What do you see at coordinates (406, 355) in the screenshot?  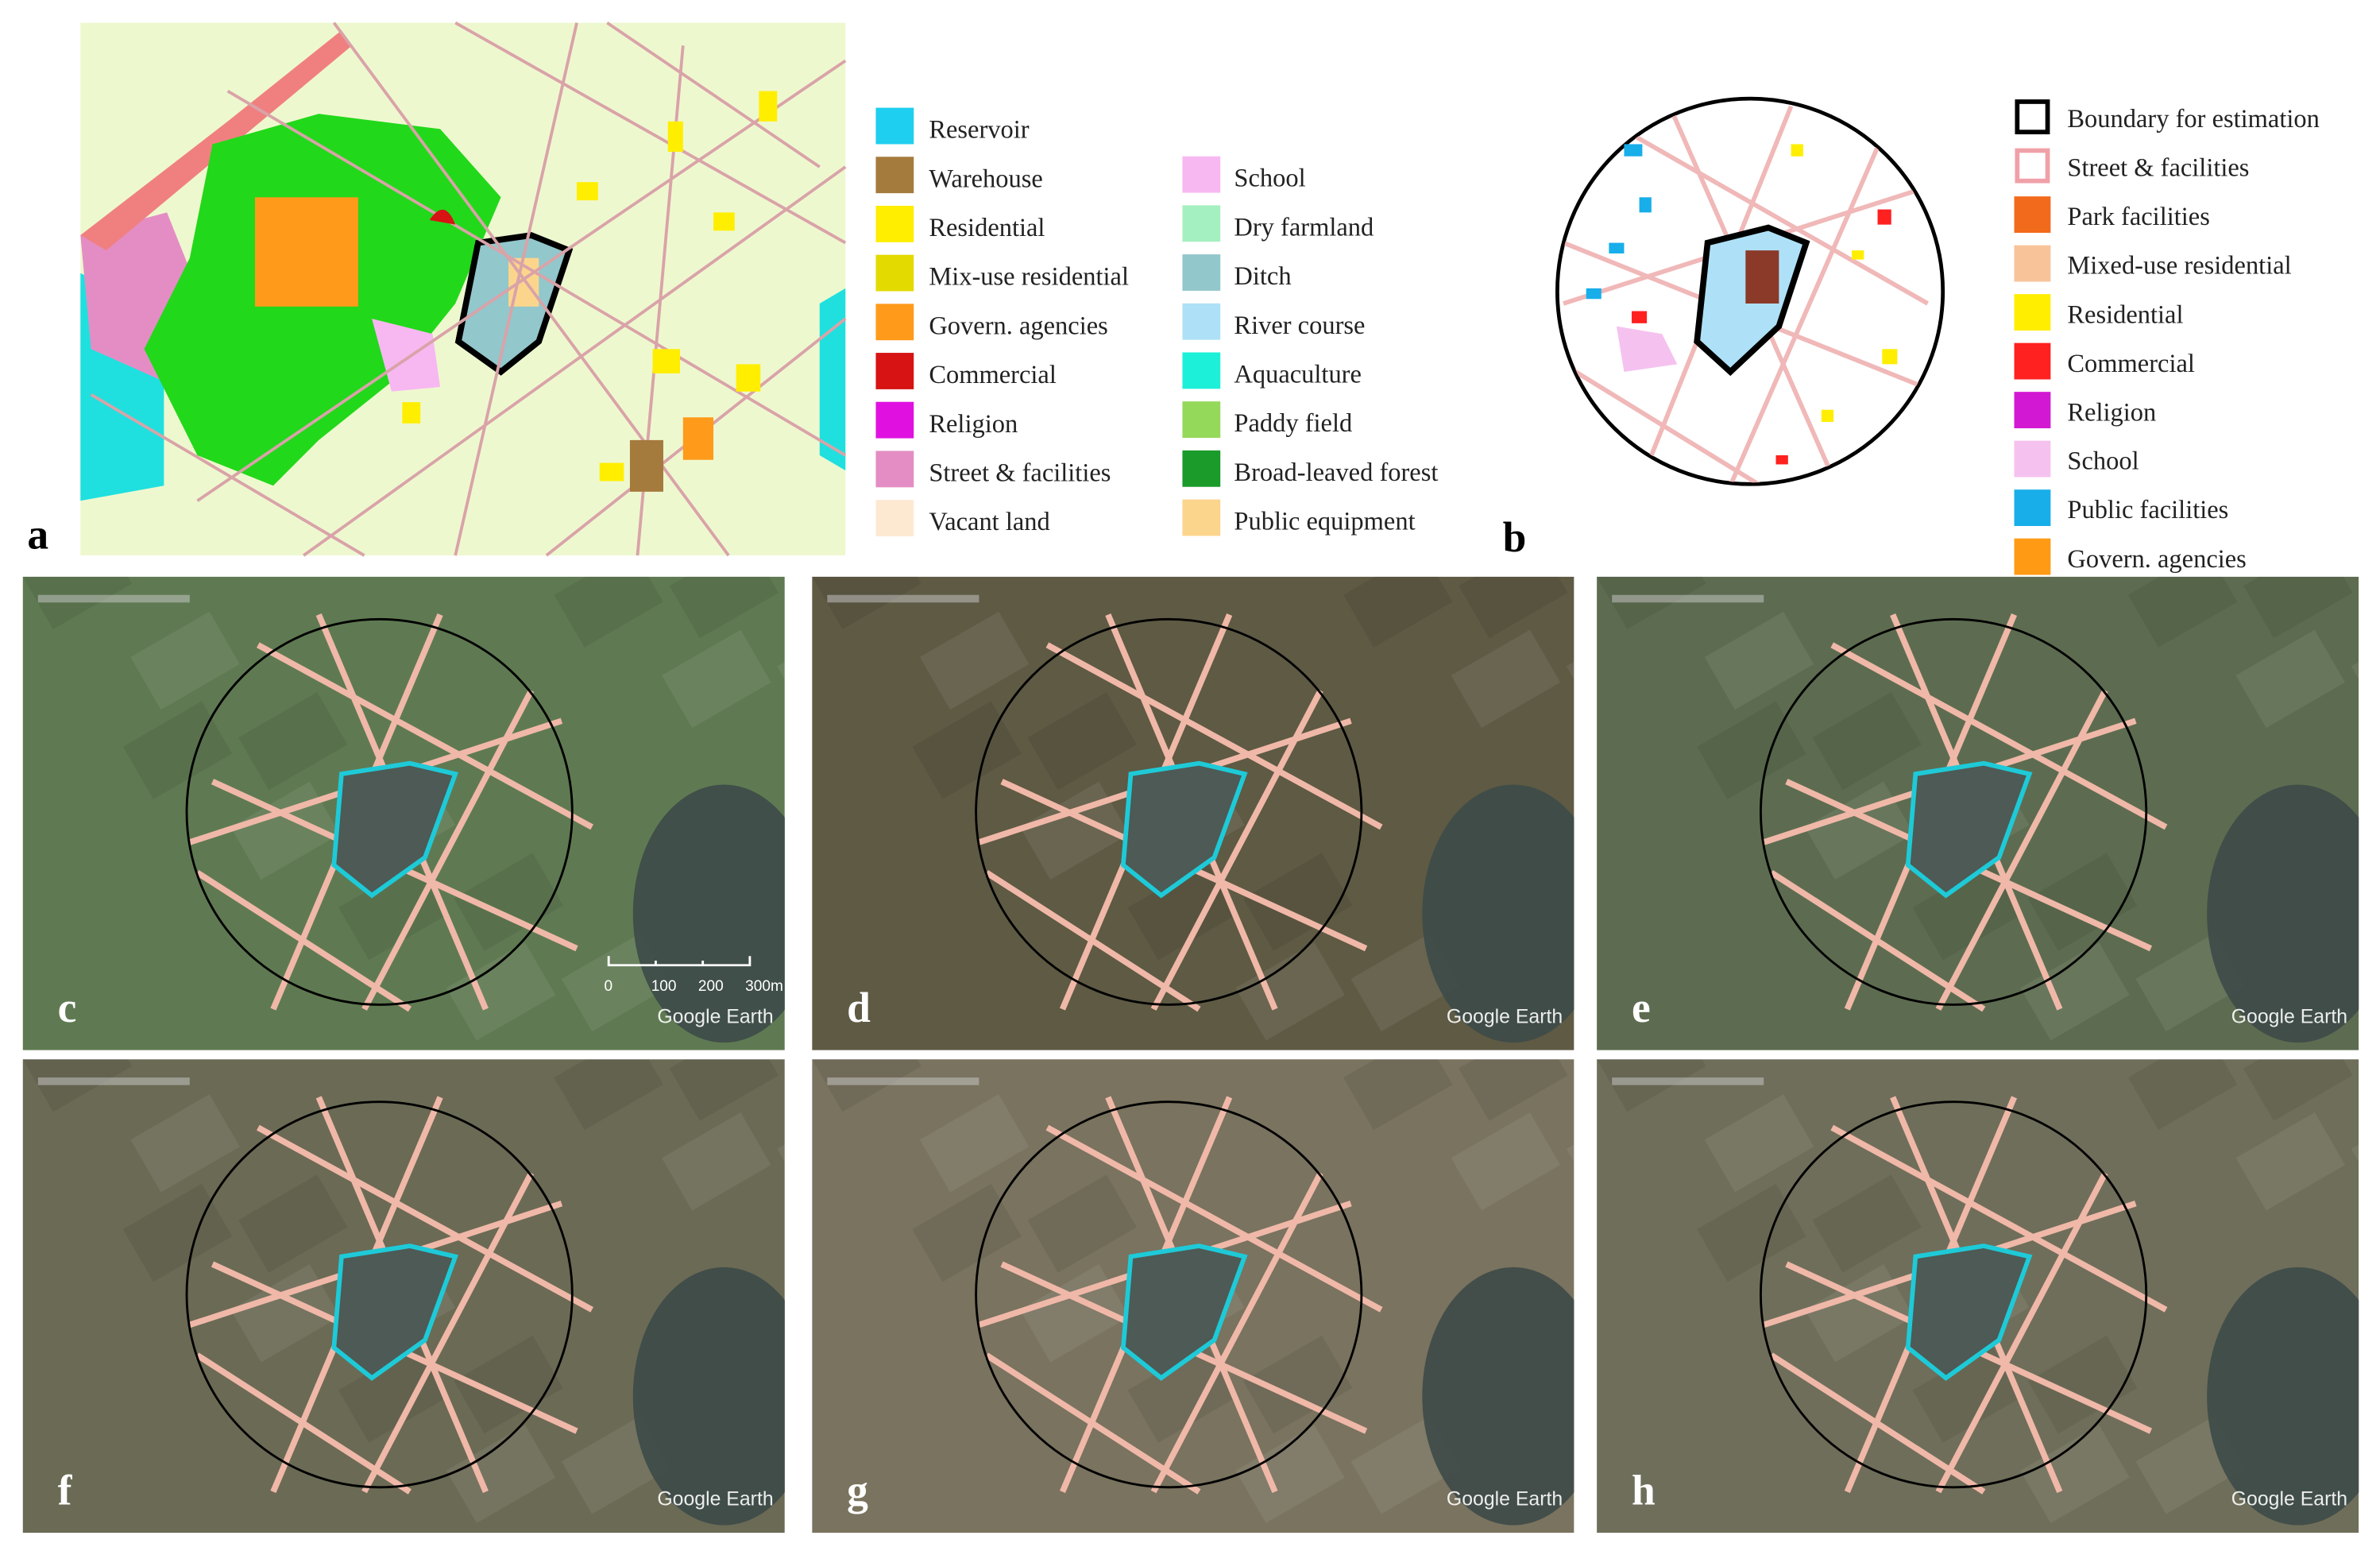 I see `school-area` at bounding box center [406, 355].